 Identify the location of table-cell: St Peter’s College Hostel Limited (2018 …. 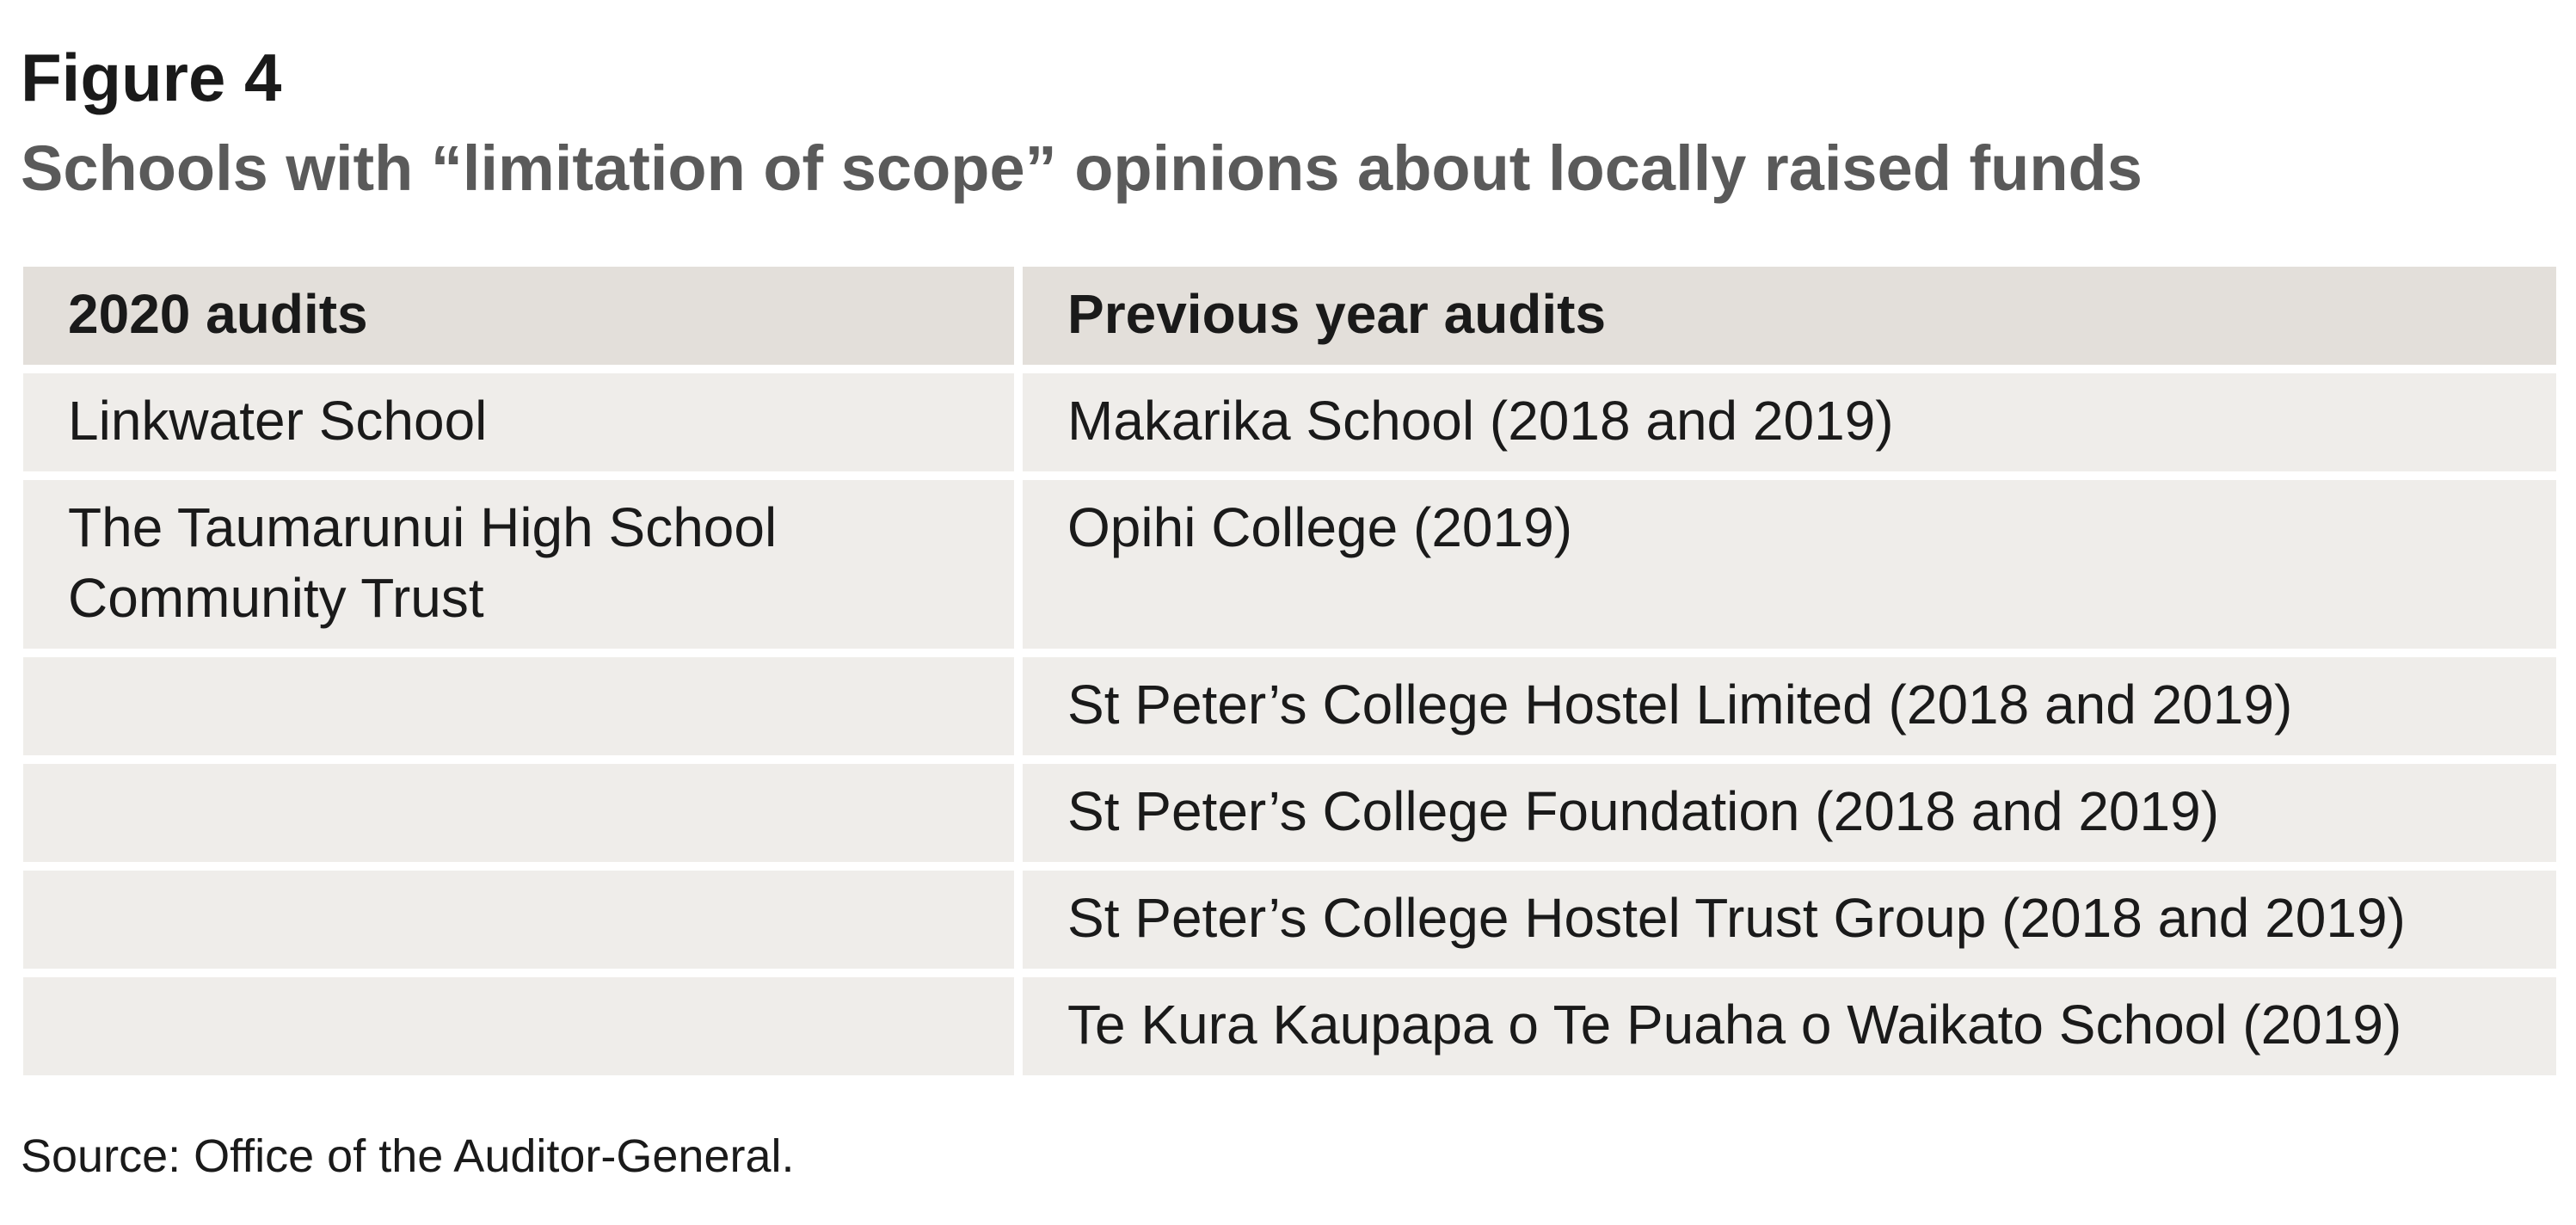
(1789, 706).